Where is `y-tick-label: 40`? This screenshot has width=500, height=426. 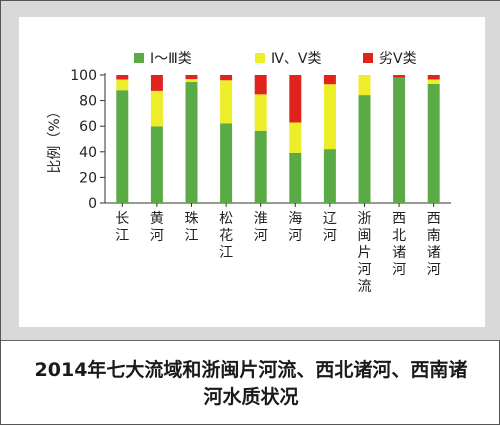
y-tick-label: 40 is located at coordinates (88, 153).